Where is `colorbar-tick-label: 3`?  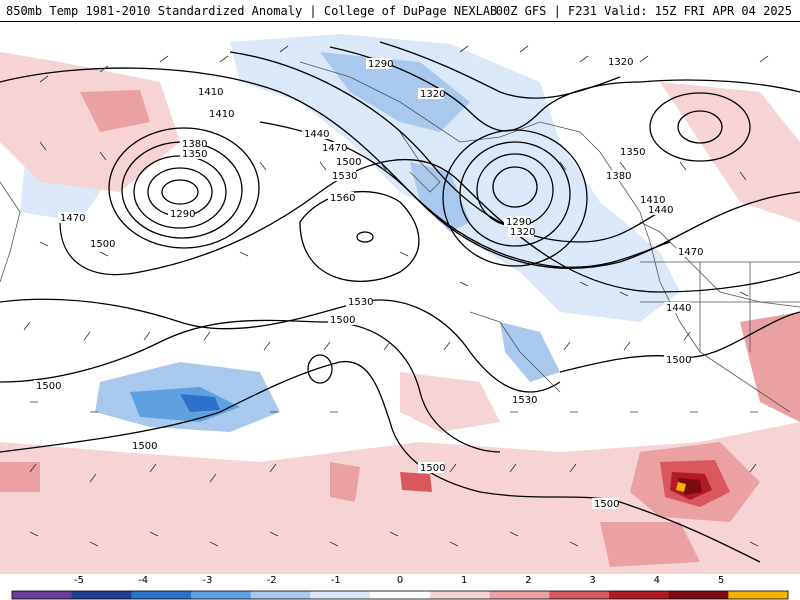
colorbar-tick-label: 3 is located at coordinates (592, 580).